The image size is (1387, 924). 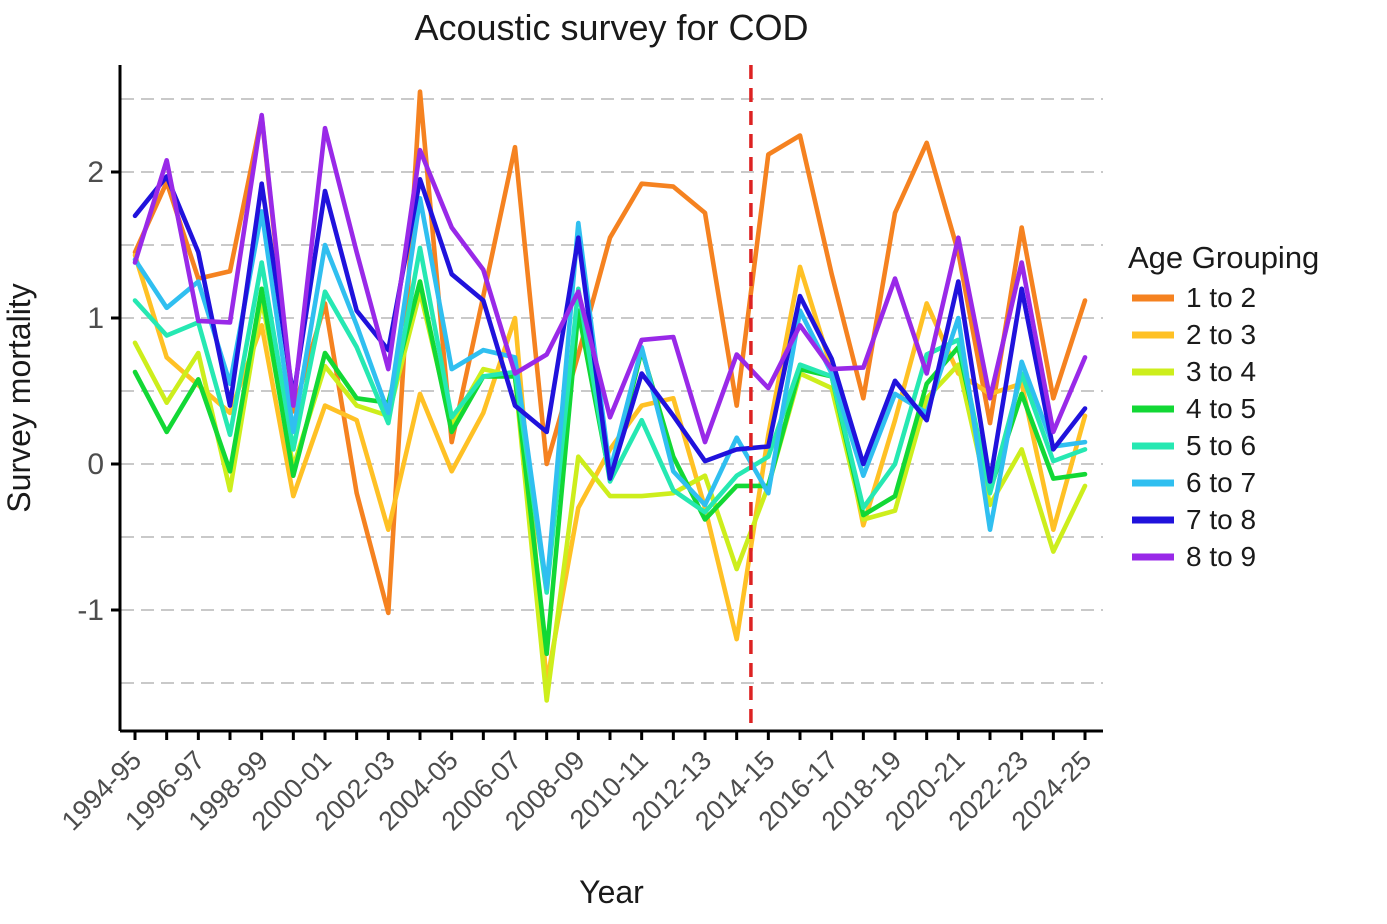 What do you see at coordinates (1221, 371) in the screenshot?
I see `legend-label-3-to-4: 3 to 4` at bounding box center [1221, 371].